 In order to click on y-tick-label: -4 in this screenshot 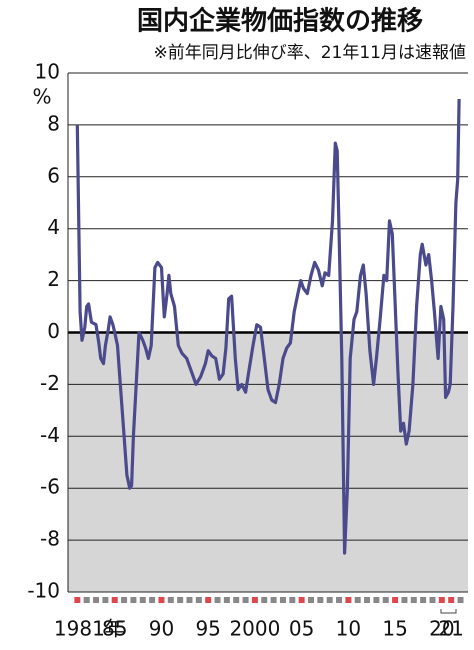, I will do `click(50, 435)`.